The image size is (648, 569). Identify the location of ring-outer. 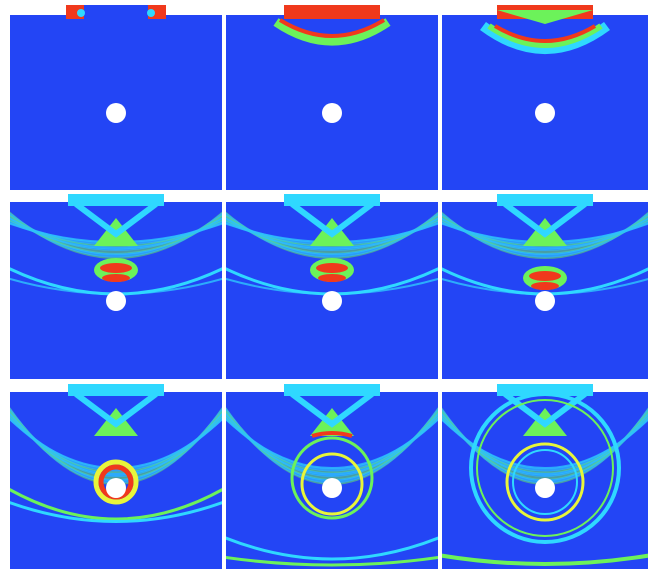
(332, 478).